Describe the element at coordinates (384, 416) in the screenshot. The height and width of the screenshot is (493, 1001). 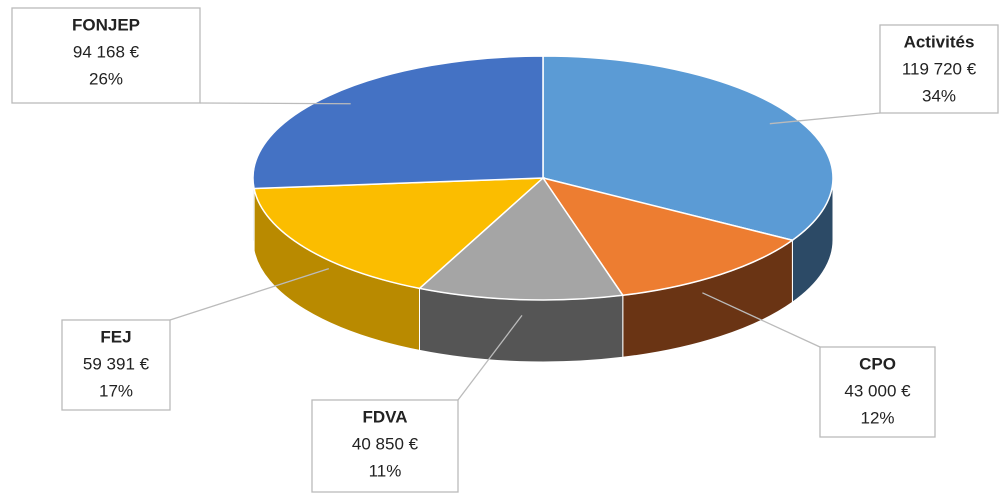
I see `category-label: FDVA` at that location.